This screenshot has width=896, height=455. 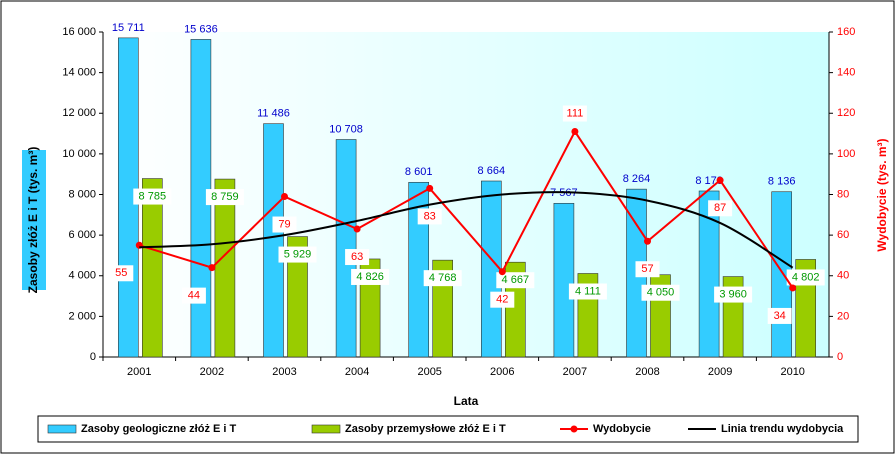 I want to click on line-value-label: 57, so click(x=647, y=269).